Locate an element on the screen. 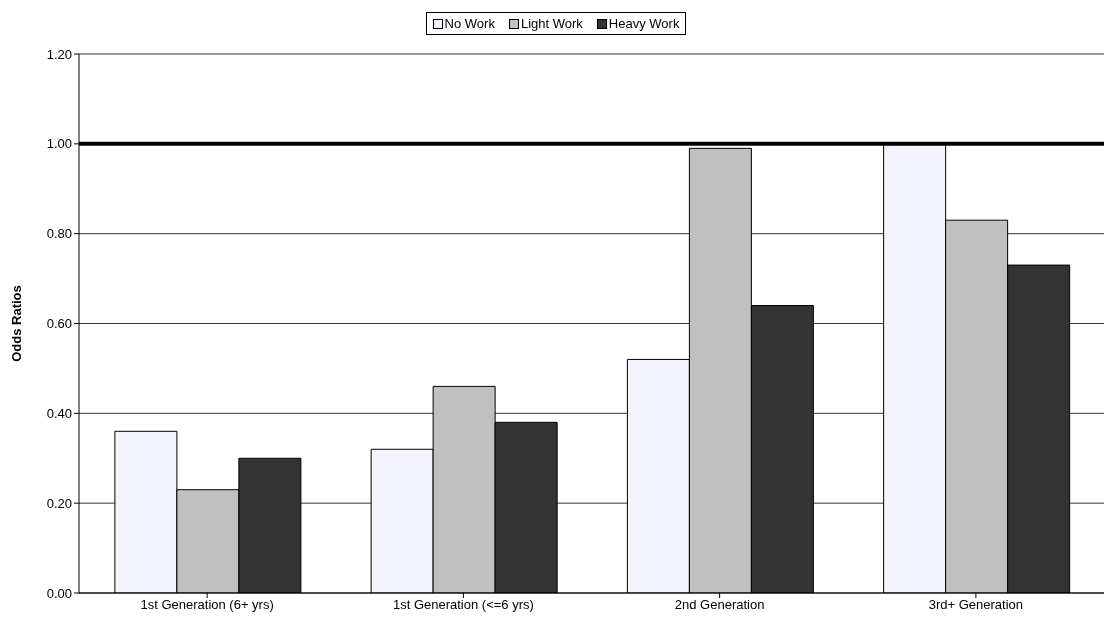  legend-label: Heavy Work is located at coordinates (644, 23).